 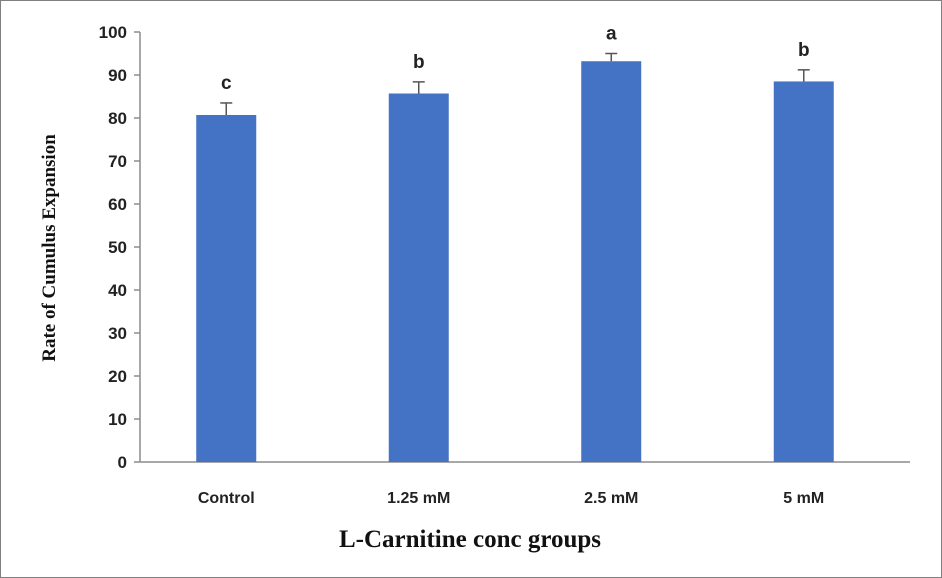 I want to click on x-tick-label: 5 mM, so click(x=803, y=498).